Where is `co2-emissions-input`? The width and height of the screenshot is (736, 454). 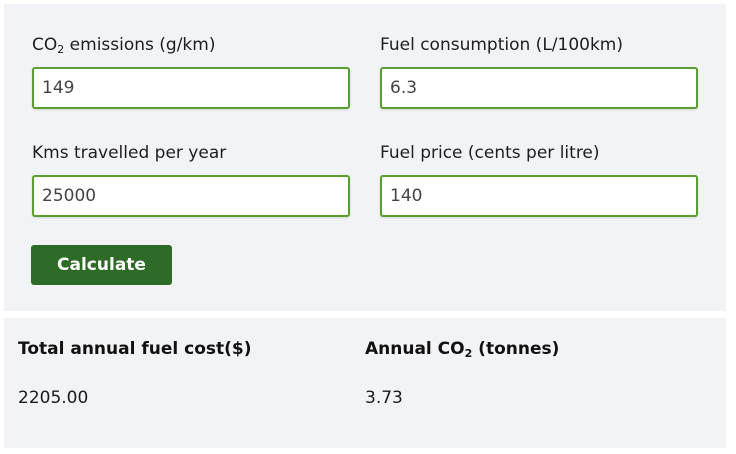 co2-emissions-input is located at coordinates (191, 88).